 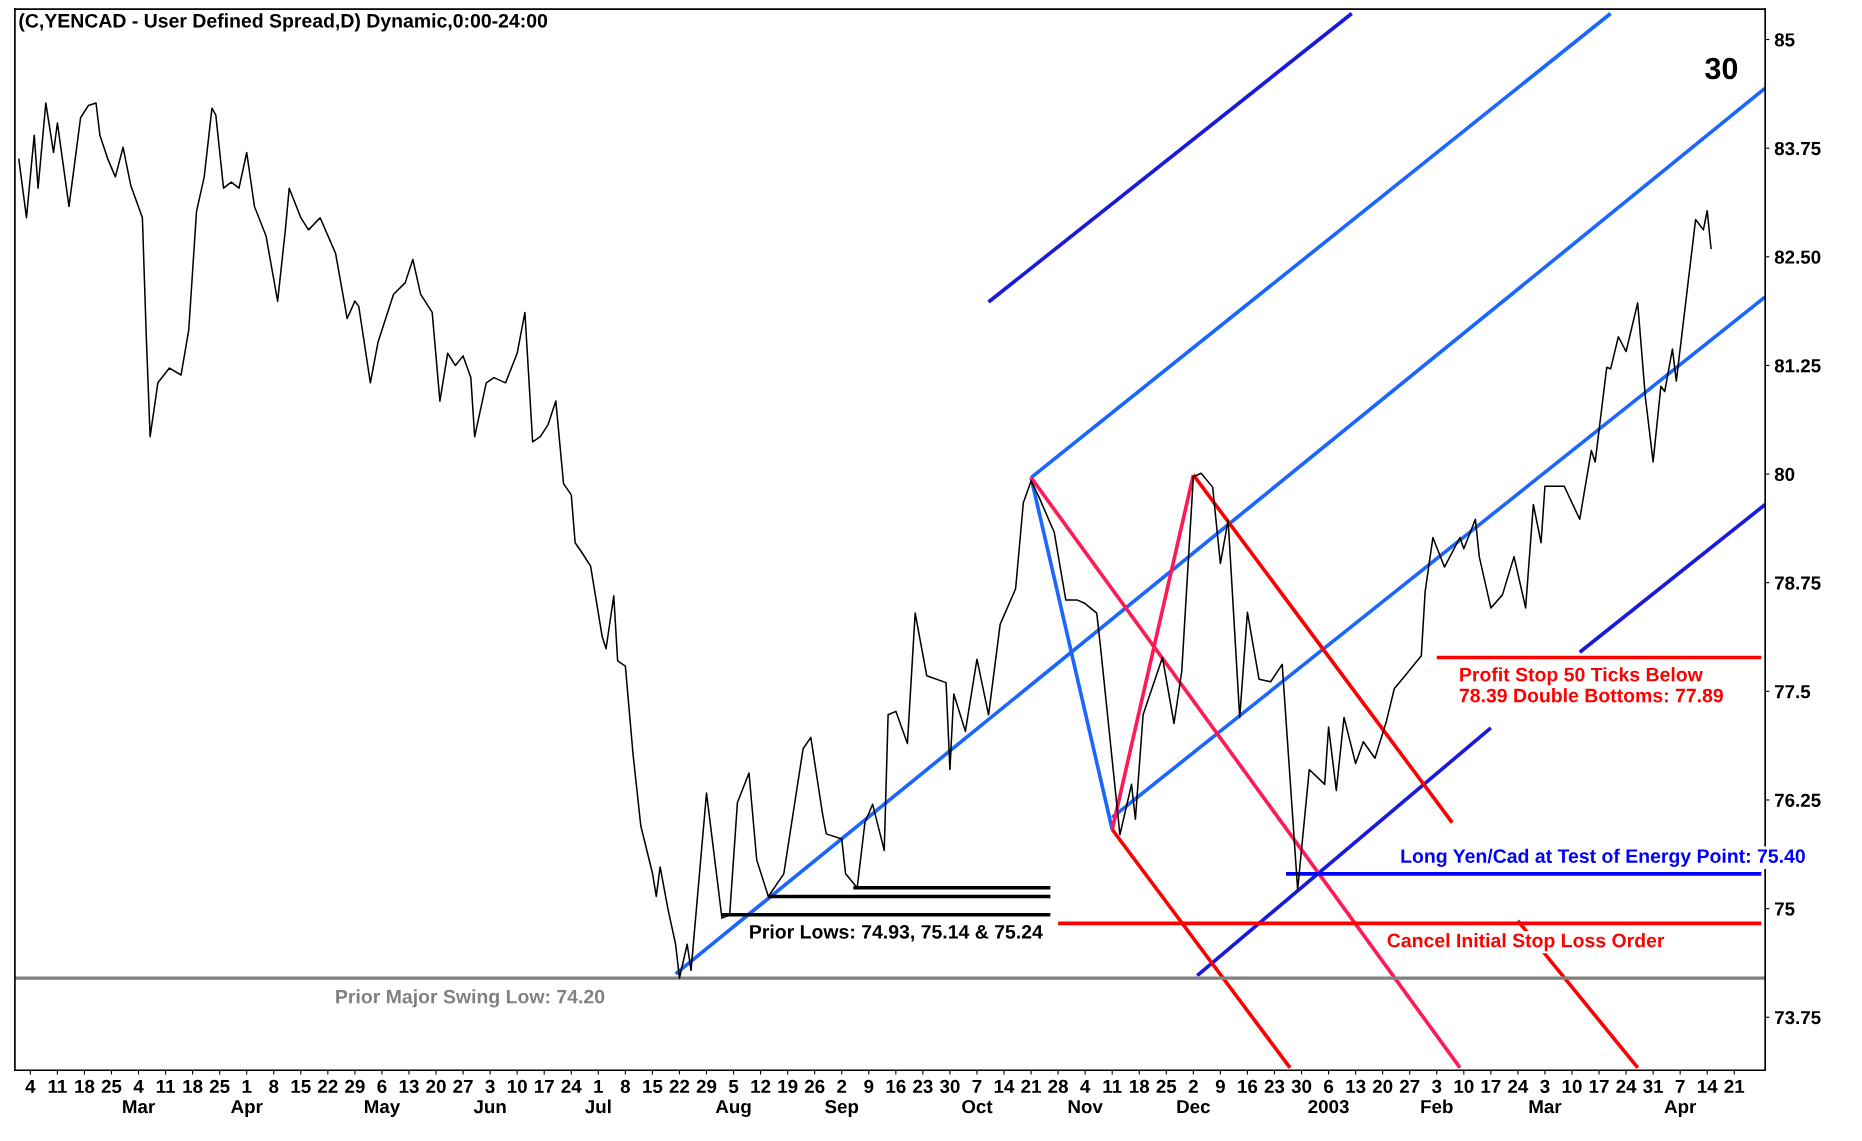 I want to click on x-tick-label: 3 Jun, so click(x=489, y=1096).